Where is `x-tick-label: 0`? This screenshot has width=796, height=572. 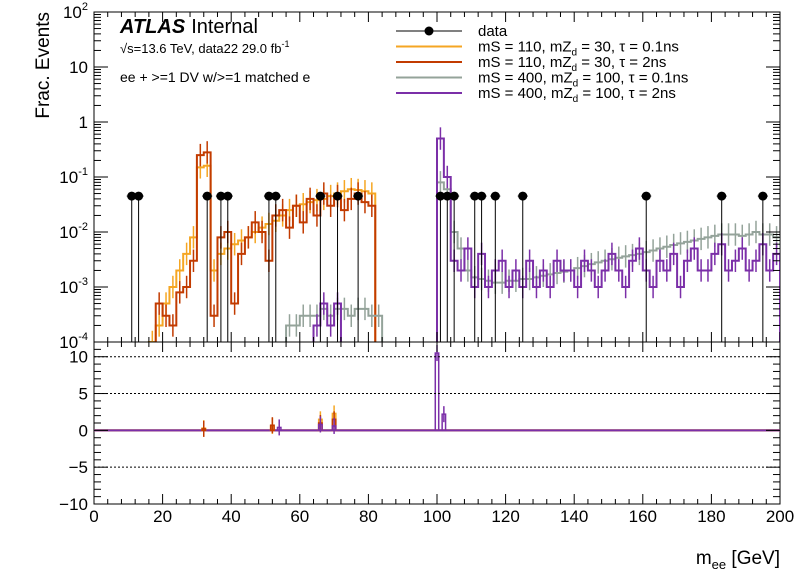
x-tick-label: 0 is located at coordinates (93, 516).